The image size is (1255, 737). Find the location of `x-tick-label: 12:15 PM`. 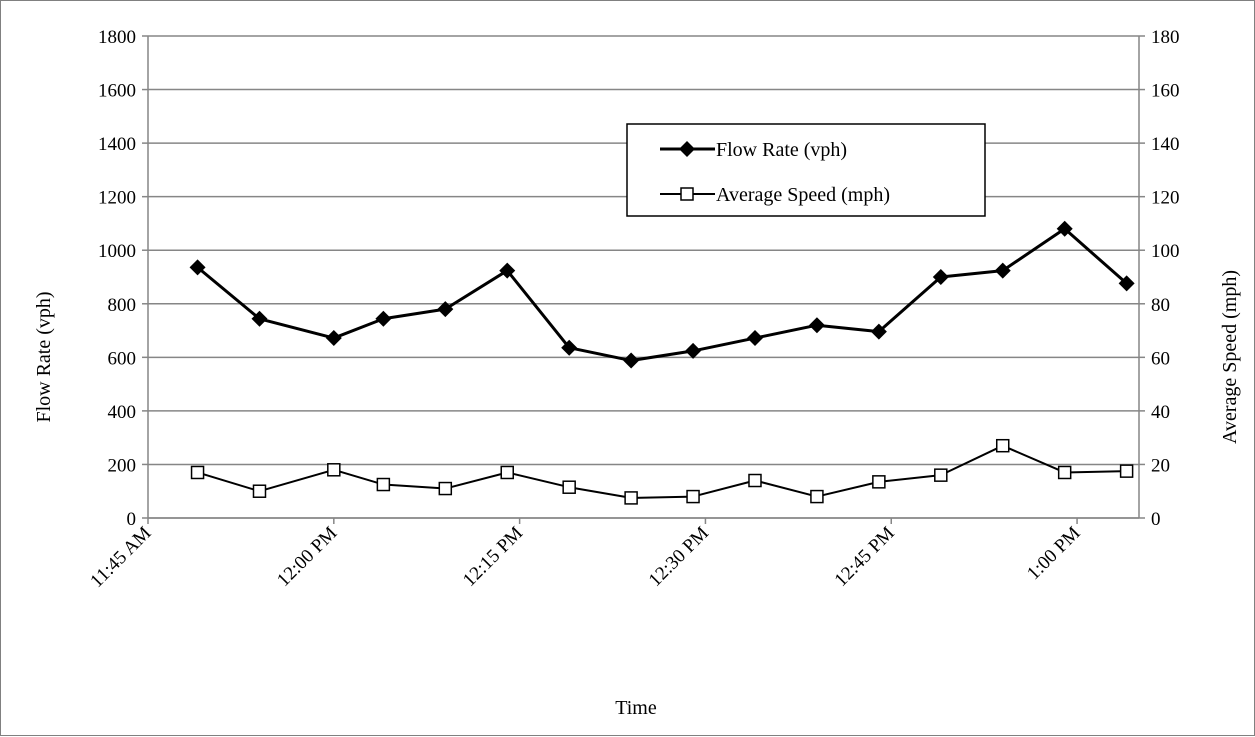

x-tick-label: 12:15 PM is located at coordinates (493, 557).